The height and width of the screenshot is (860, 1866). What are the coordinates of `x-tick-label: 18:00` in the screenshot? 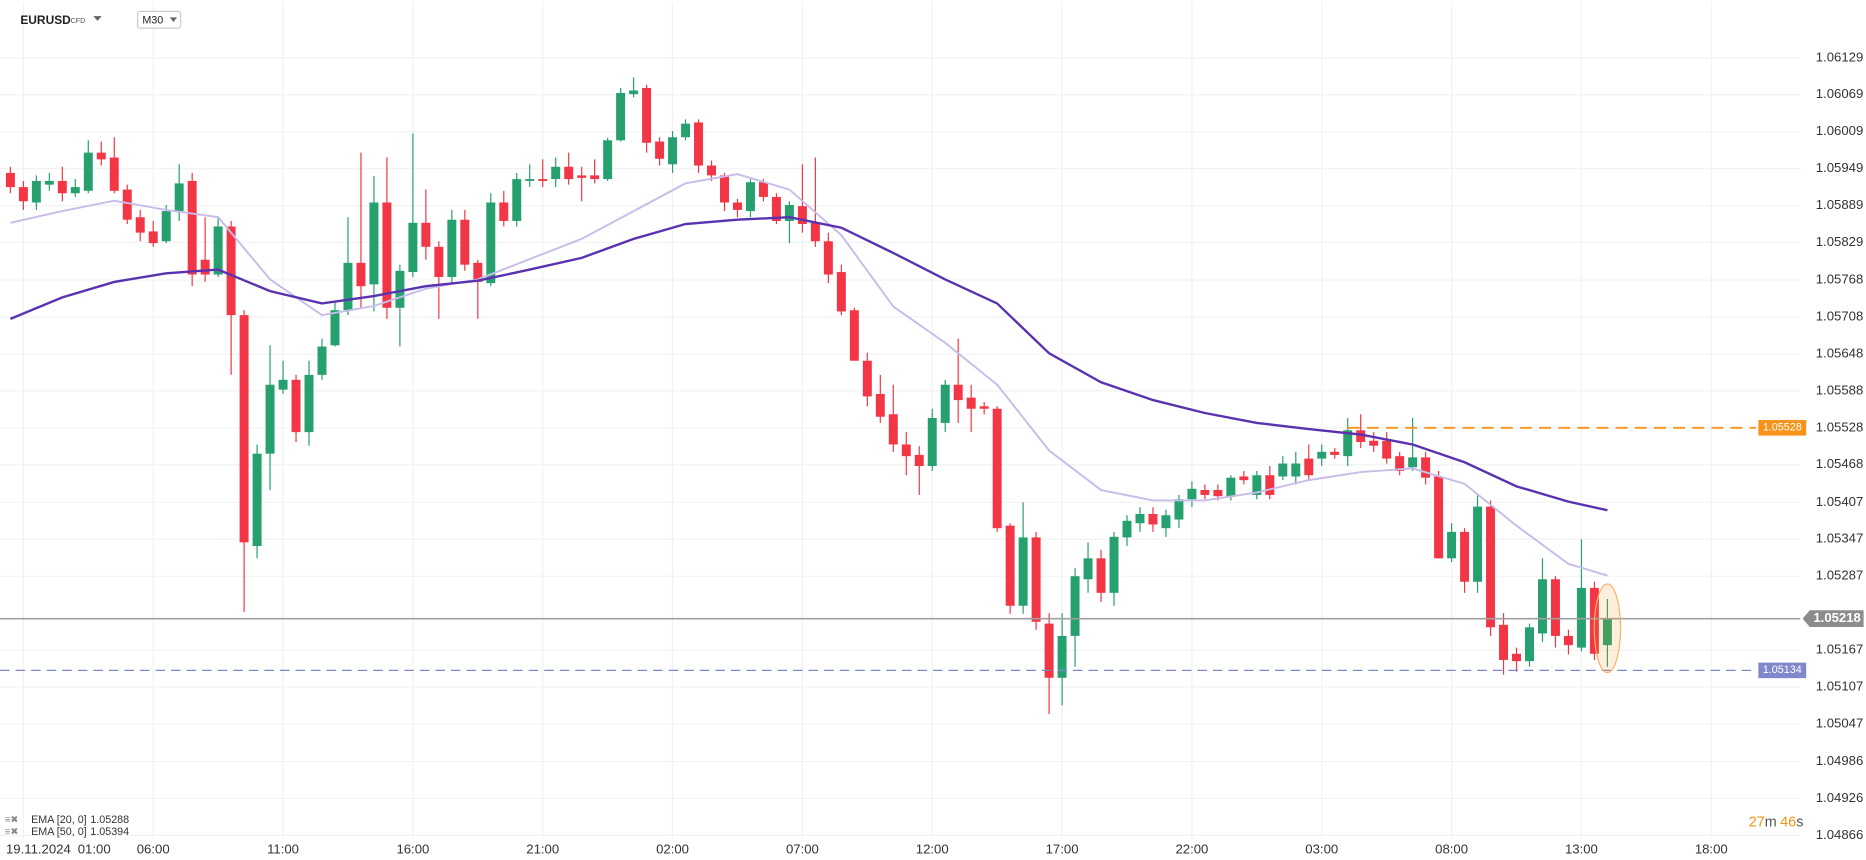 It's located at (1711, 848).